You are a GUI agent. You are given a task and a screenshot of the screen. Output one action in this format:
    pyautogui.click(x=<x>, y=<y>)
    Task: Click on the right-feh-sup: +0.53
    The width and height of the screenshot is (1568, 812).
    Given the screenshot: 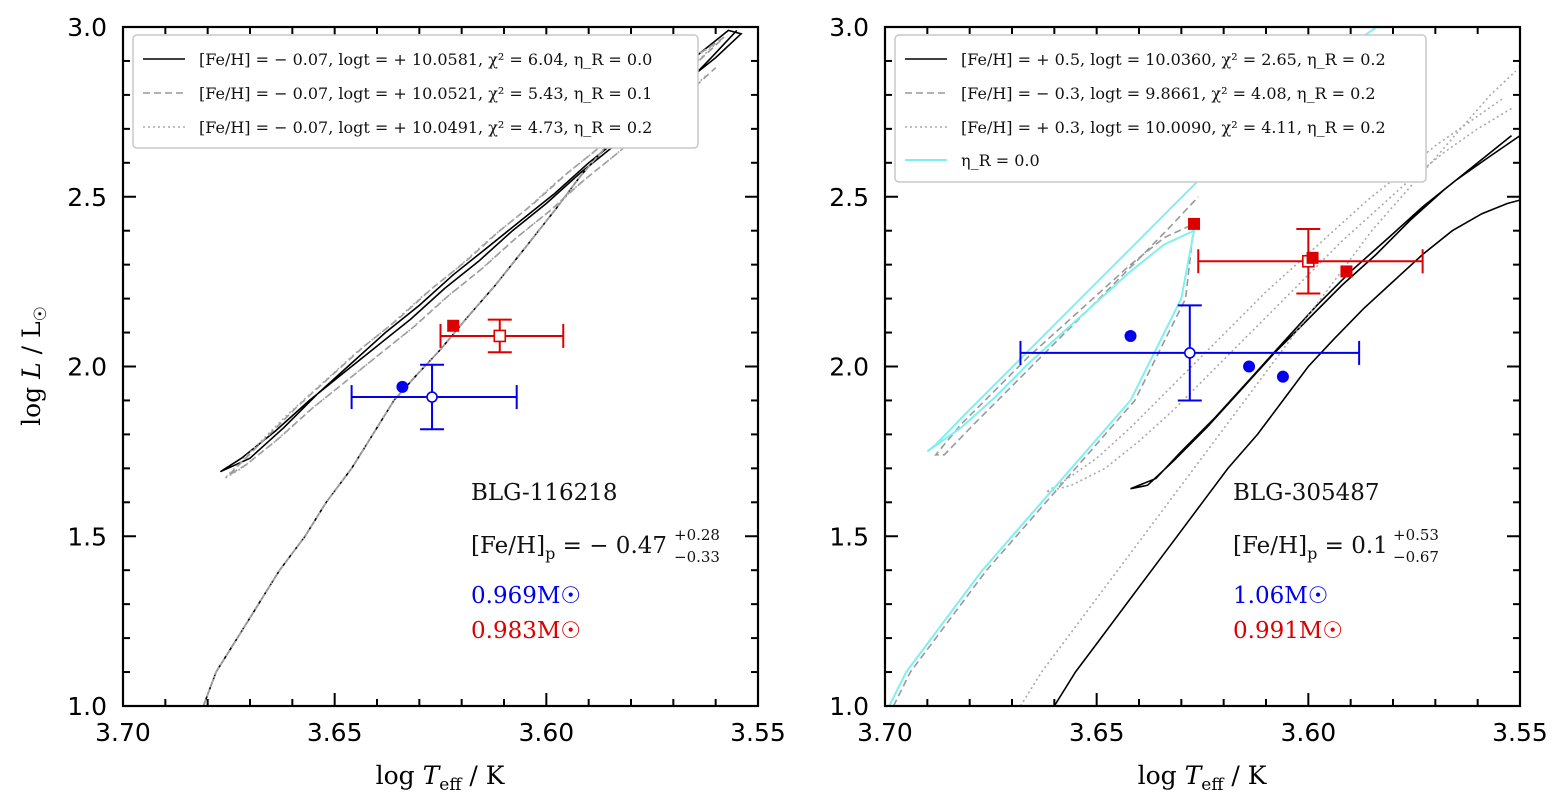 What is the action you would take?
    pyautogui.click(x=1416, y=535)
    